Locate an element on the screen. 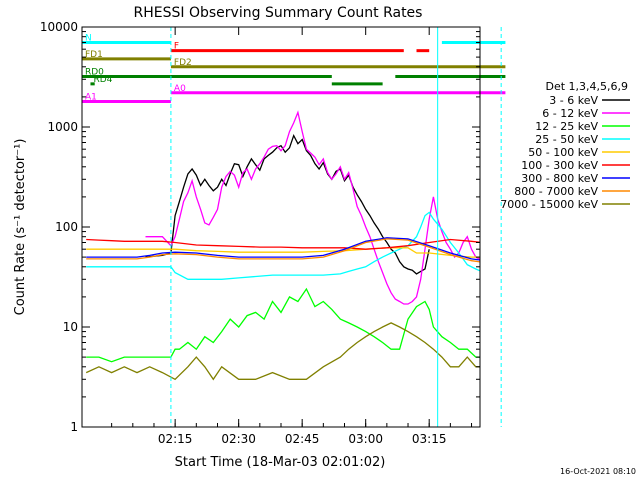 The image size is (640, 480). state-bar-label-0: N is located at coordinates (88, 38).